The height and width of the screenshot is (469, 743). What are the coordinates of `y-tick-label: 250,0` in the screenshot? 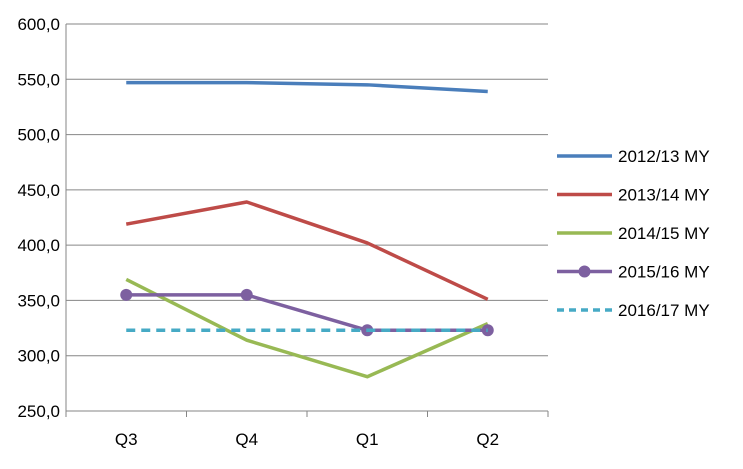 It's located at (38, 411).